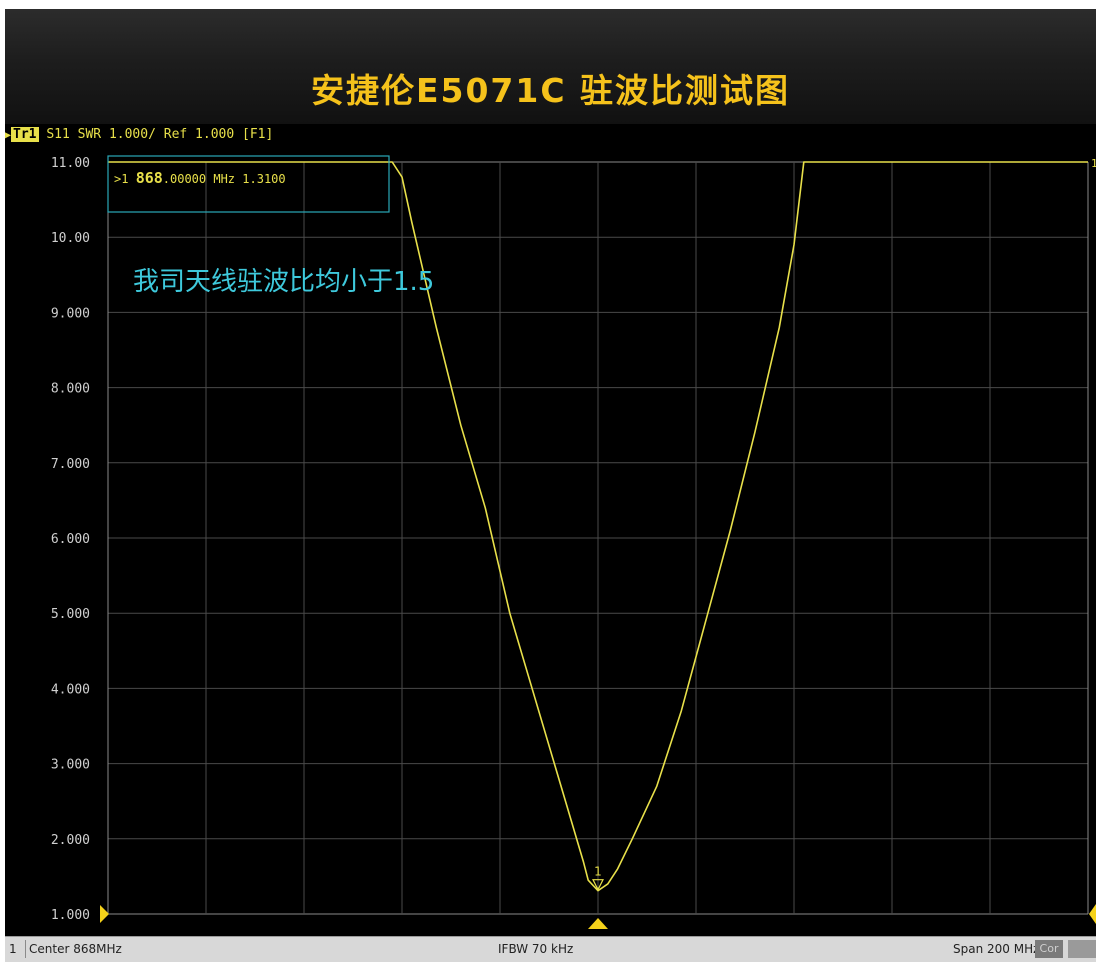  What do you see at coordinates (70, 464) in the screenshot?
I see `y-tick-label: 7.000` at bounding box center [70, 464].